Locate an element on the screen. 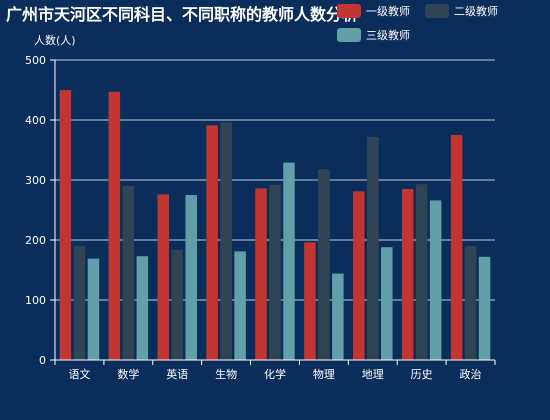  x-tick-label: 化学 is located at coordinates (275, 374).